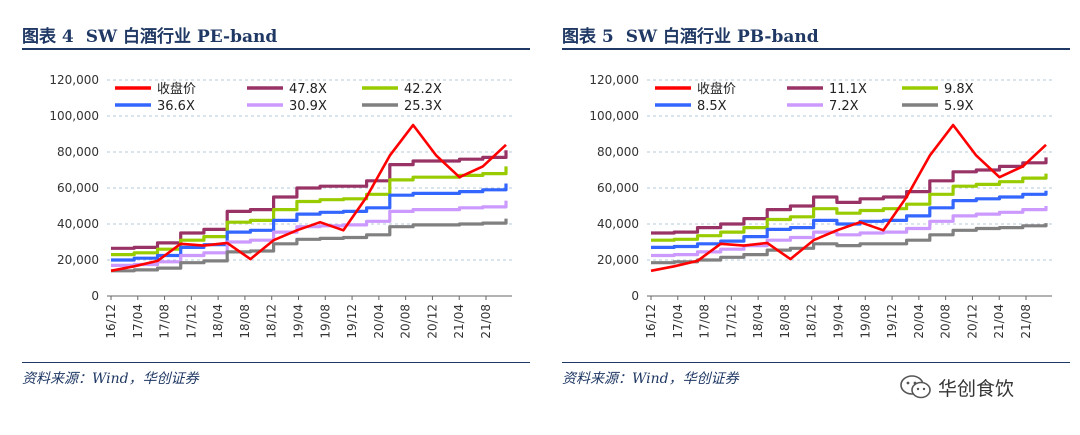 The height and width of the screenshot is (435, 1080). Describe the element at coordinates (976, 389) in the screenshot. I see `watermark-text: 华创食饮` at that location.